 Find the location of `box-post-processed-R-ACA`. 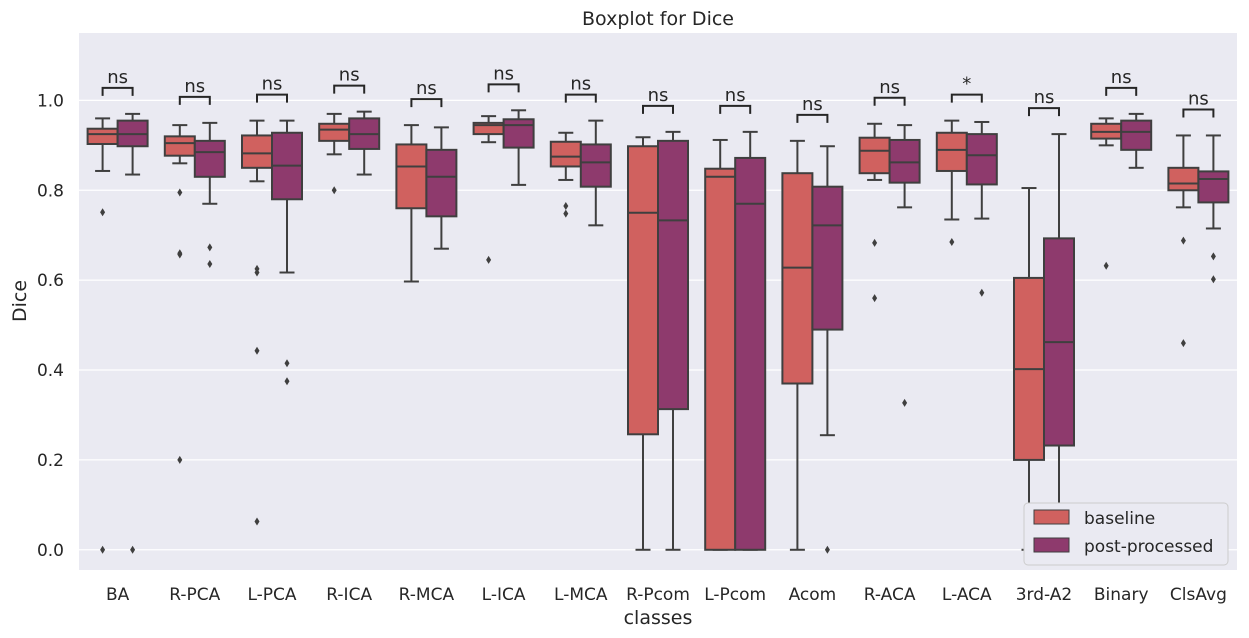

box-post-processed-R-ACA is located at coordinates (904, 265).